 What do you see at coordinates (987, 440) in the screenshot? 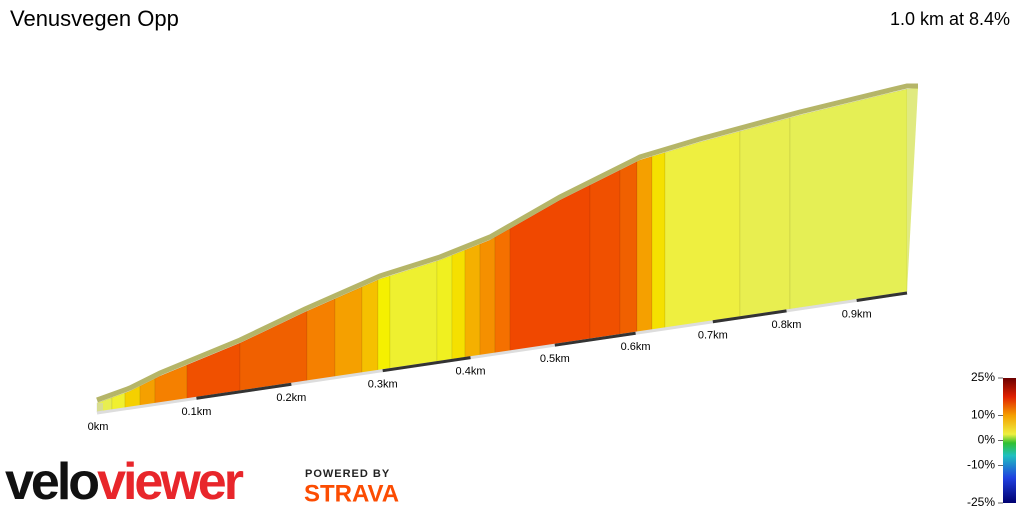
I see `colorbar-label: 0%` at bounding box center [987, 440].